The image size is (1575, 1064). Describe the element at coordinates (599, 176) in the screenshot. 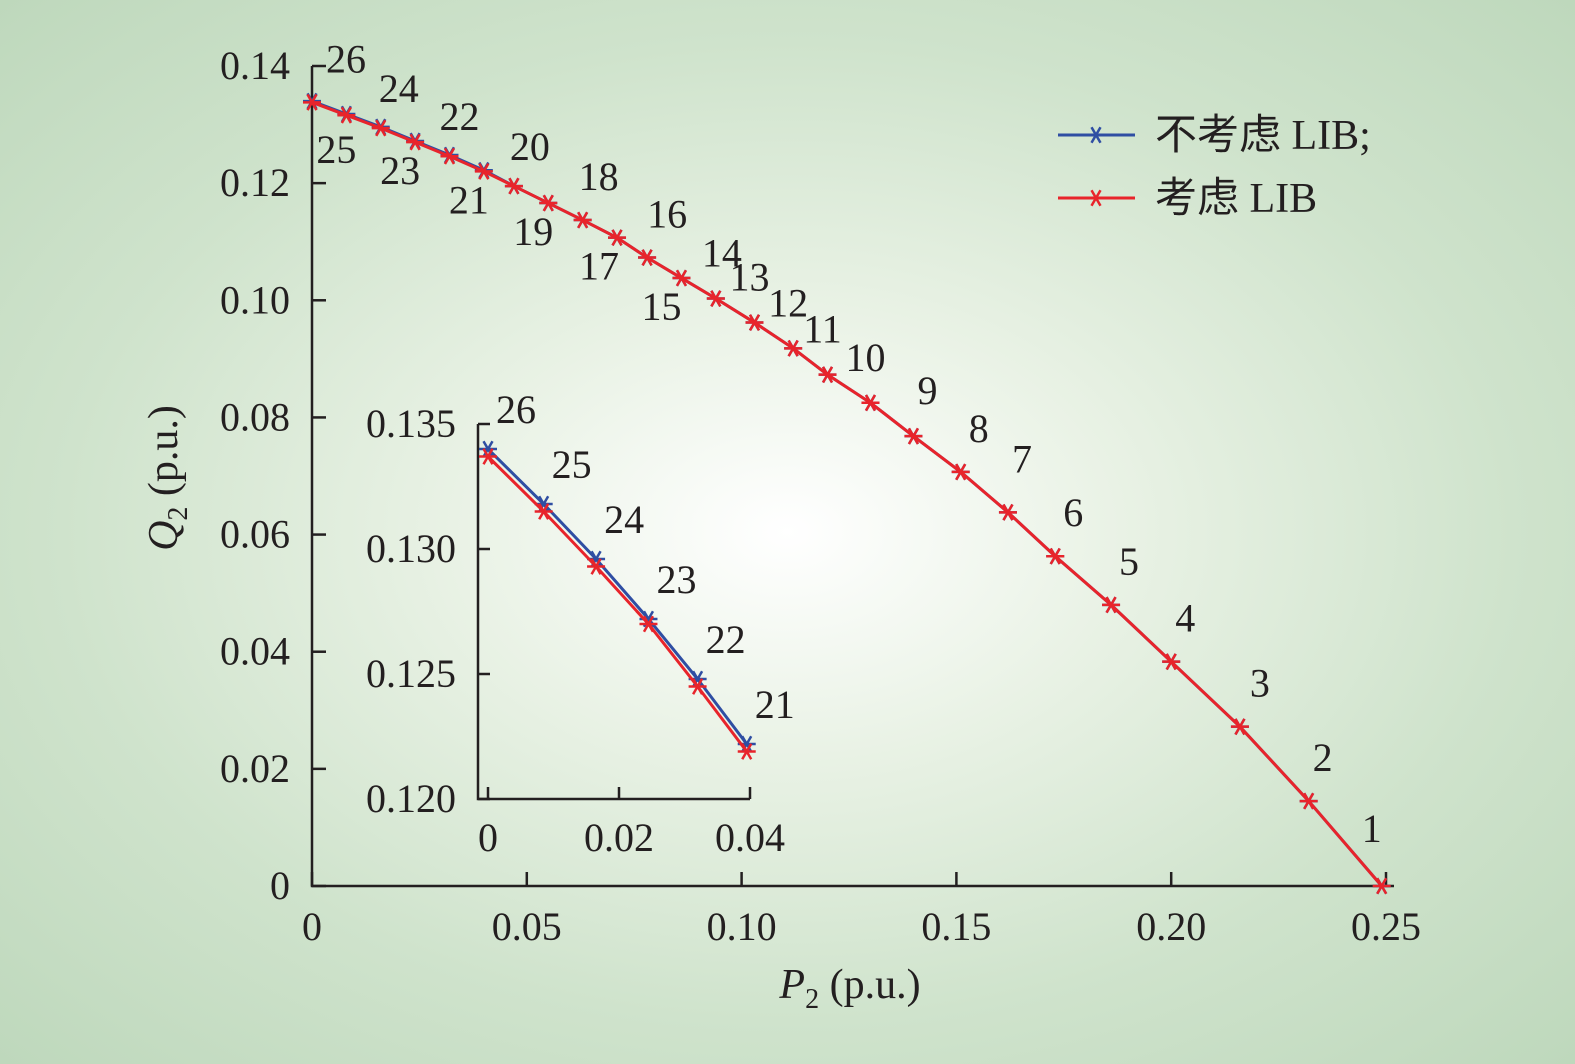

I see `point-label: 18` at that location.